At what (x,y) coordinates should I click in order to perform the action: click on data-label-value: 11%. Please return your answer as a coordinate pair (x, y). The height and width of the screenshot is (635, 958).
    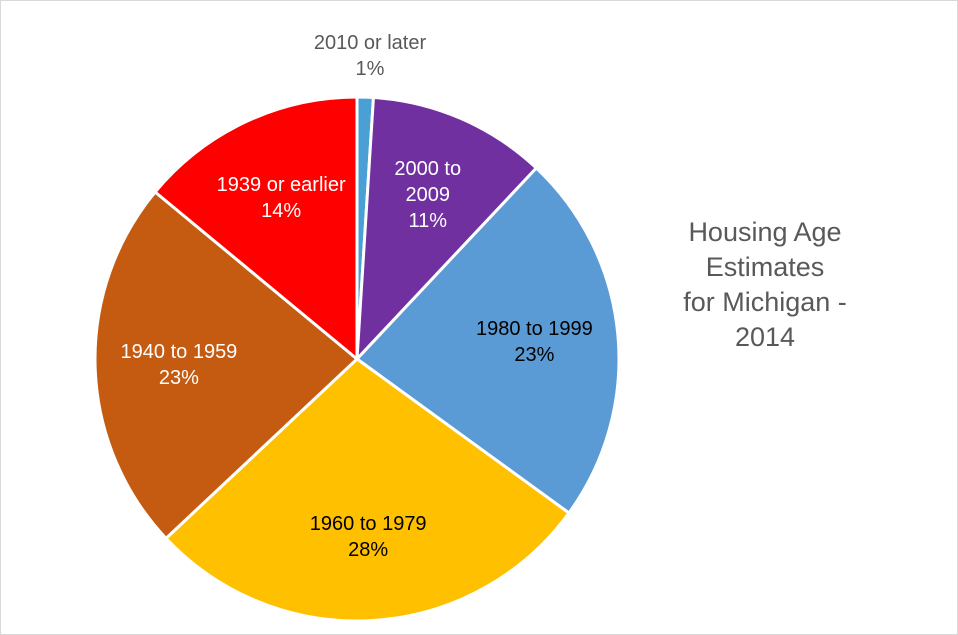
    Looking at the image, I should click on (428, 221).